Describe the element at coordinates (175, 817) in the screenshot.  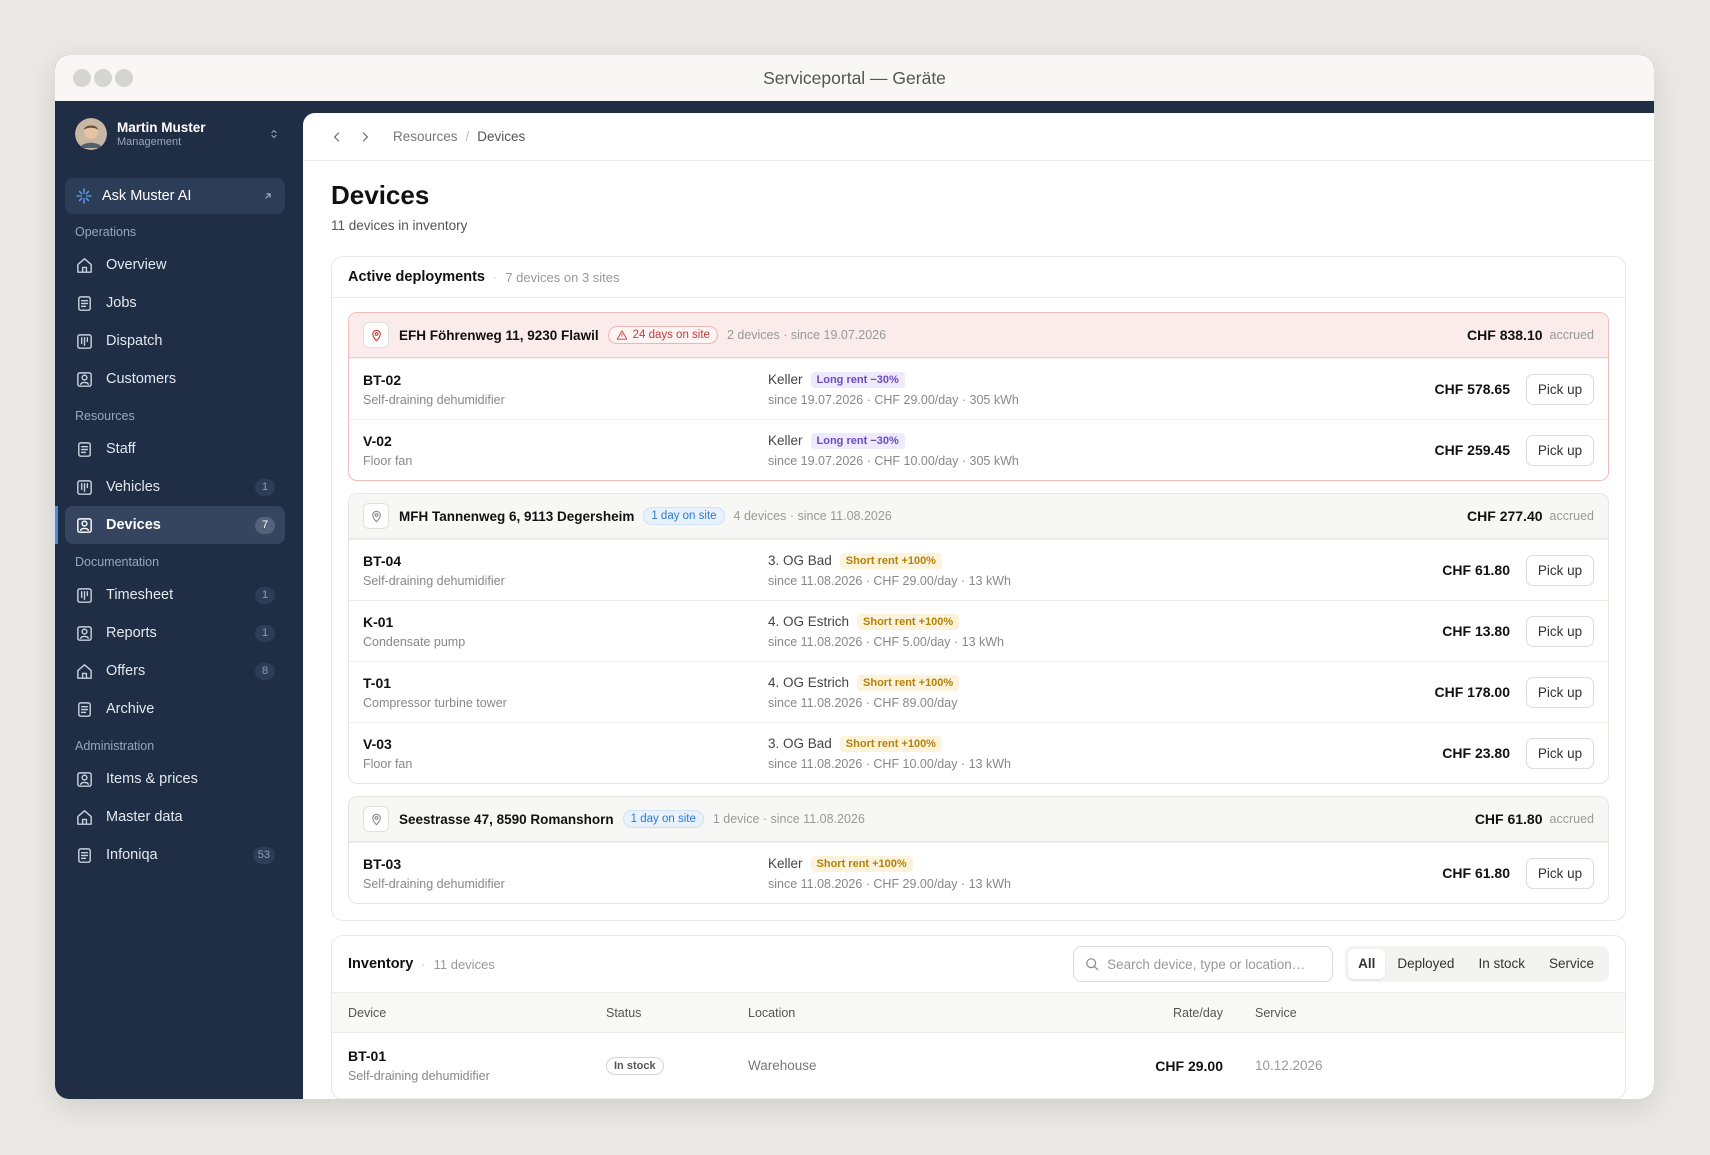
I see `nav-item: Master data` at that location.